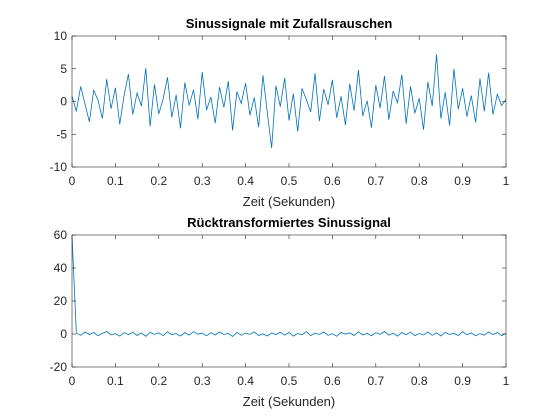  I want to click on y-tick-label: 10, so click(61, 36).